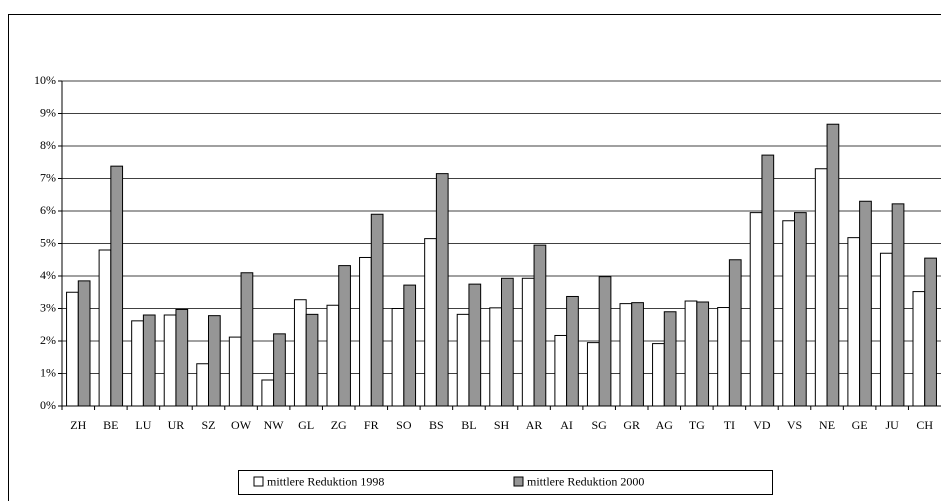  I want to click on x-tick-label: NW, so click(274, 425).